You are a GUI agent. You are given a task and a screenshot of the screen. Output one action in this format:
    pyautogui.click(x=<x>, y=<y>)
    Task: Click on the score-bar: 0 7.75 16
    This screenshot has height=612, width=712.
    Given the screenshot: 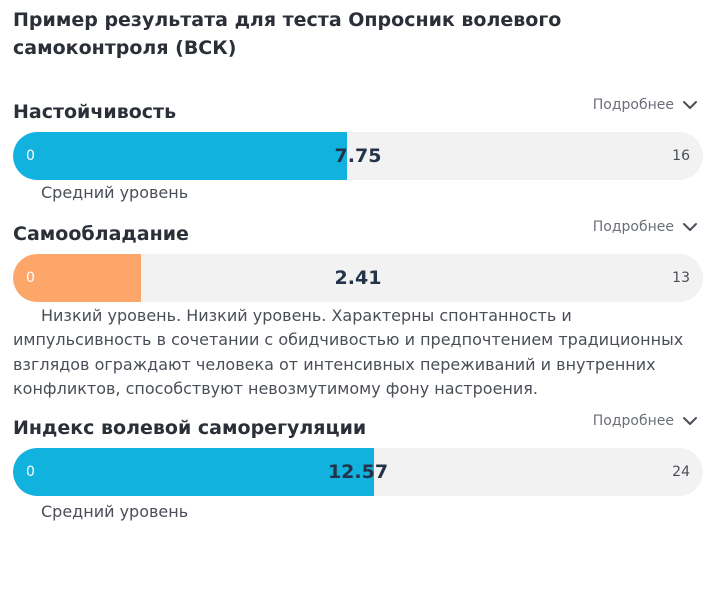 What is the action you would take?
    pyautogui.click(x=358, y=156)
    